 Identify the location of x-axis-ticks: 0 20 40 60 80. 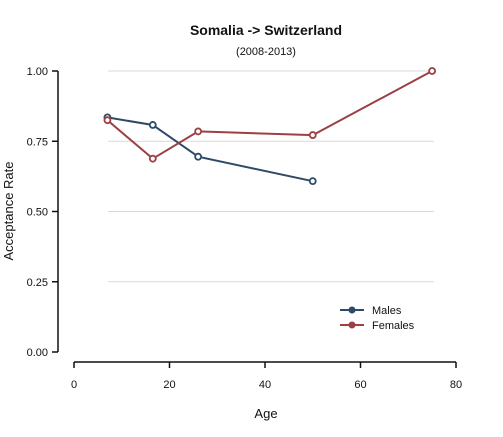
(266, 376).